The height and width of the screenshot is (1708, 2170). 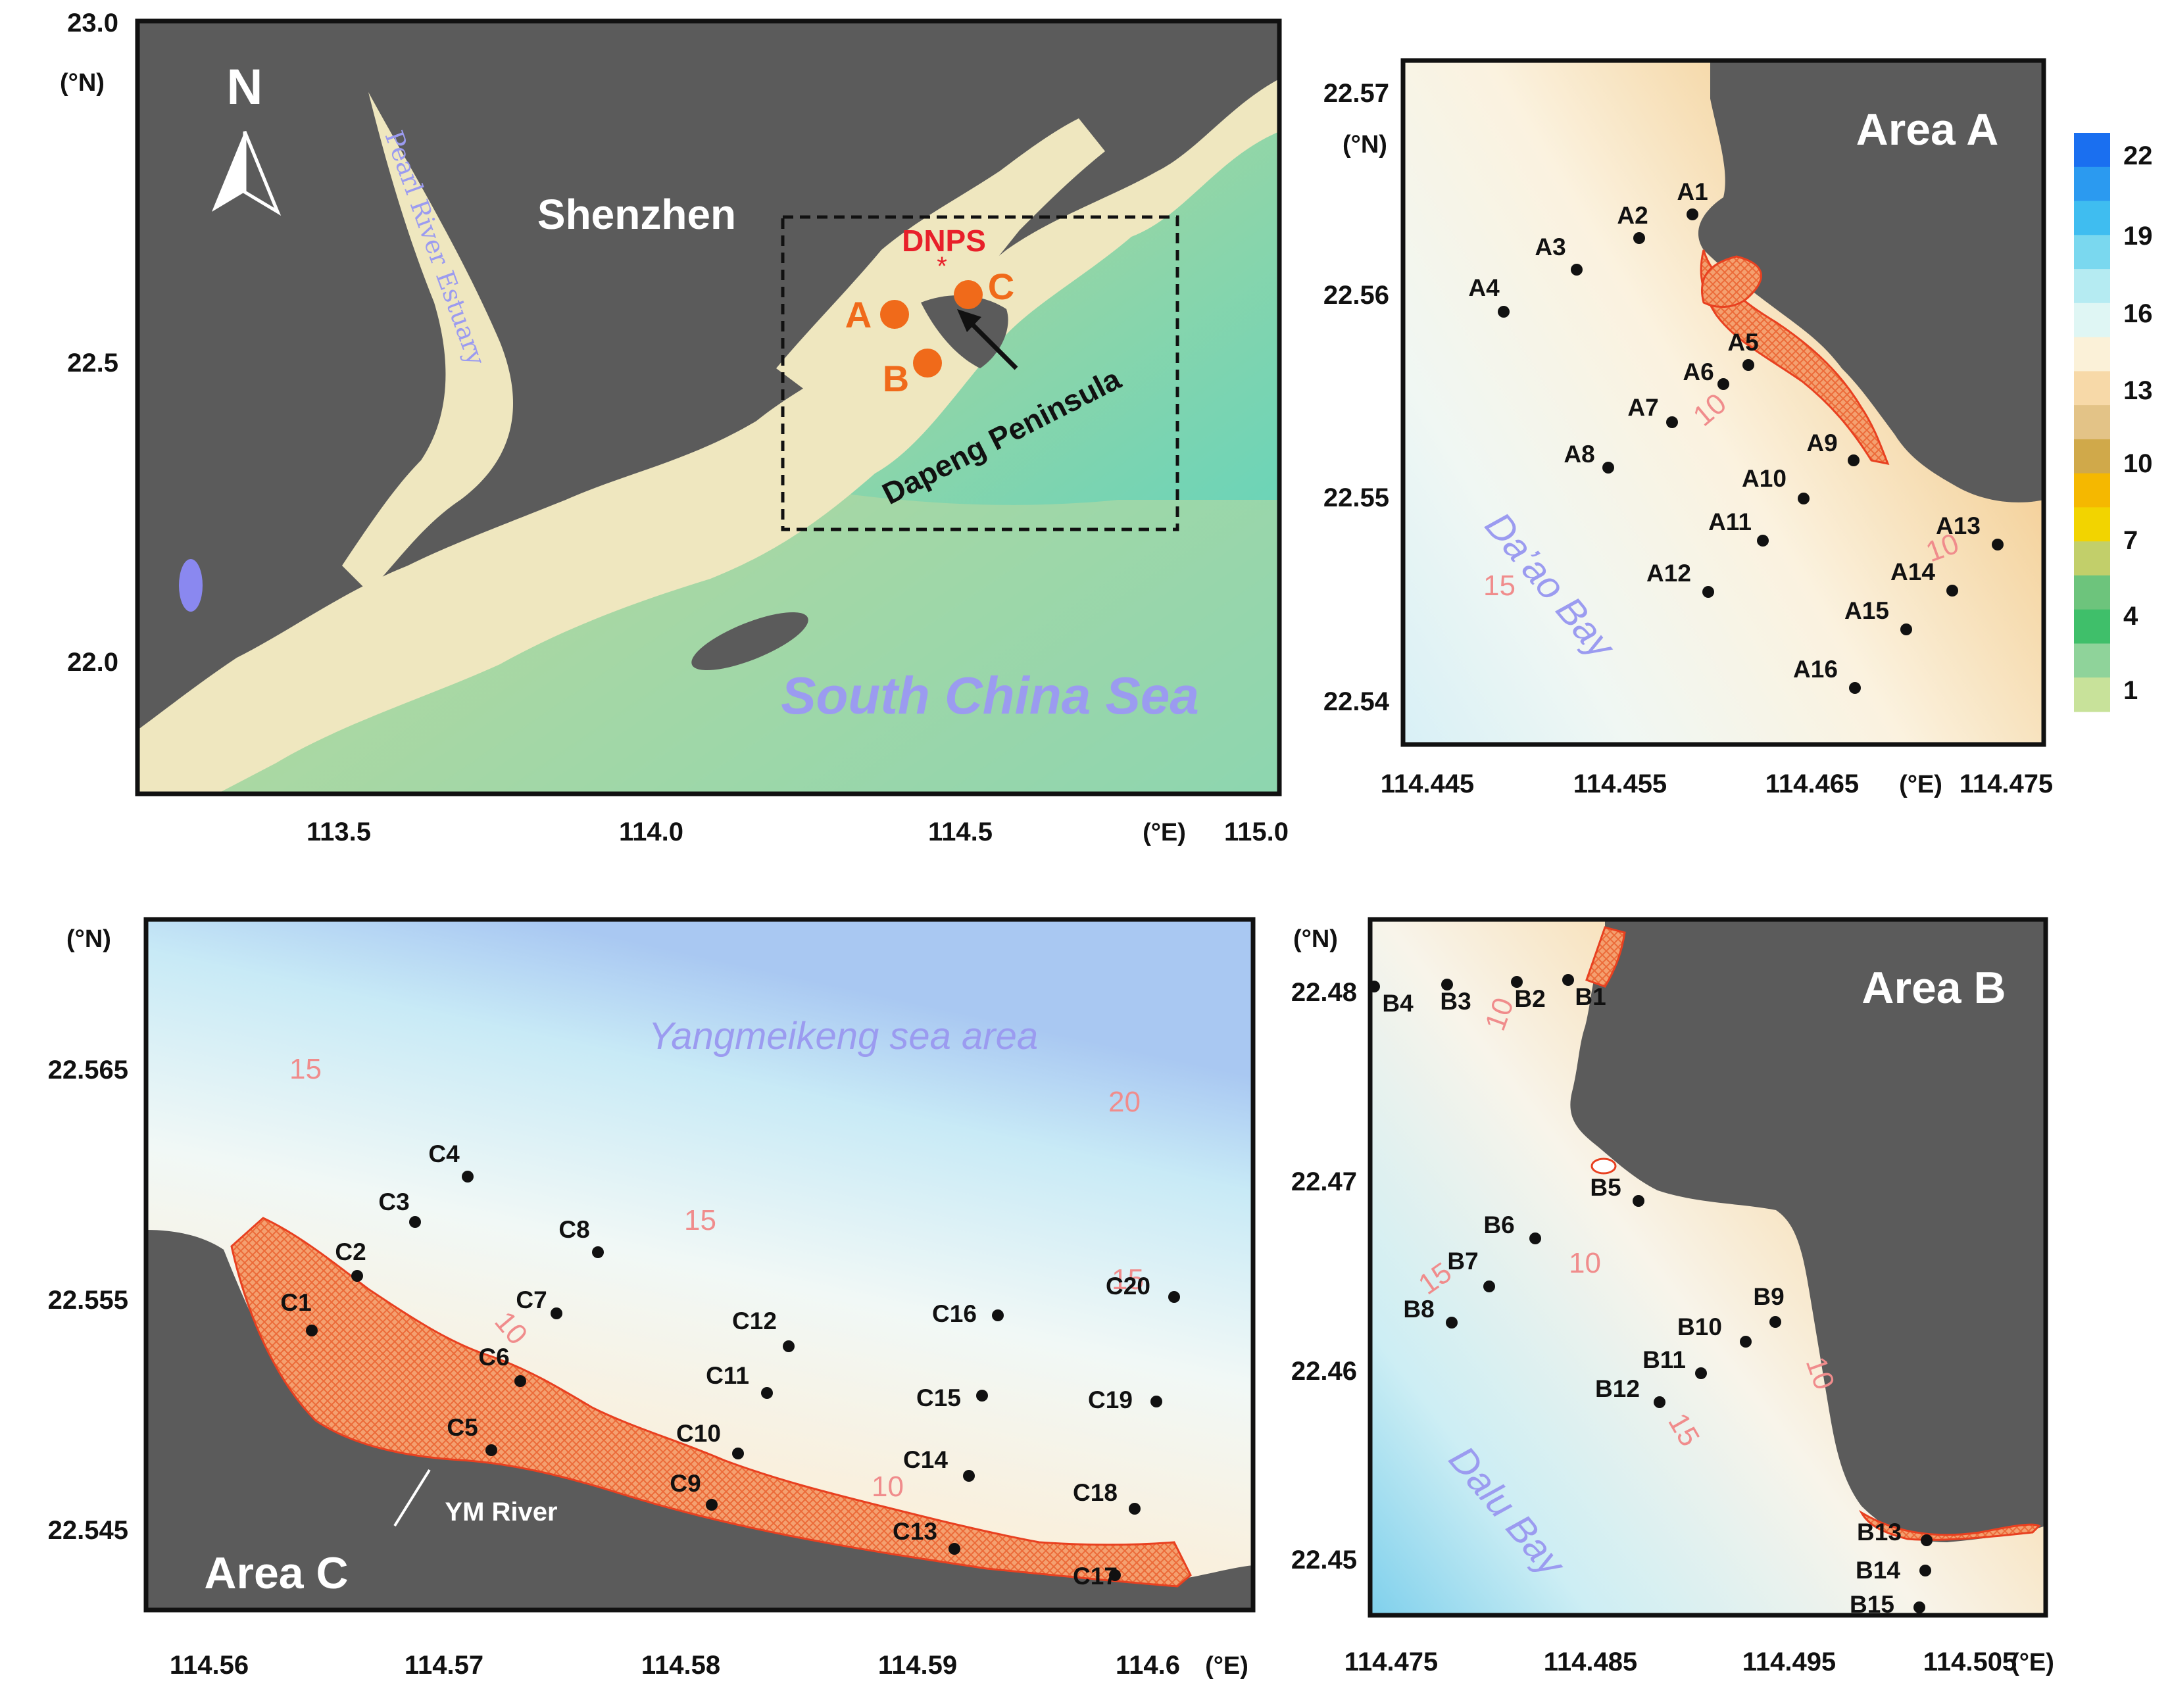 I want to click on station-label: C12, so click(x=754, y=1320).